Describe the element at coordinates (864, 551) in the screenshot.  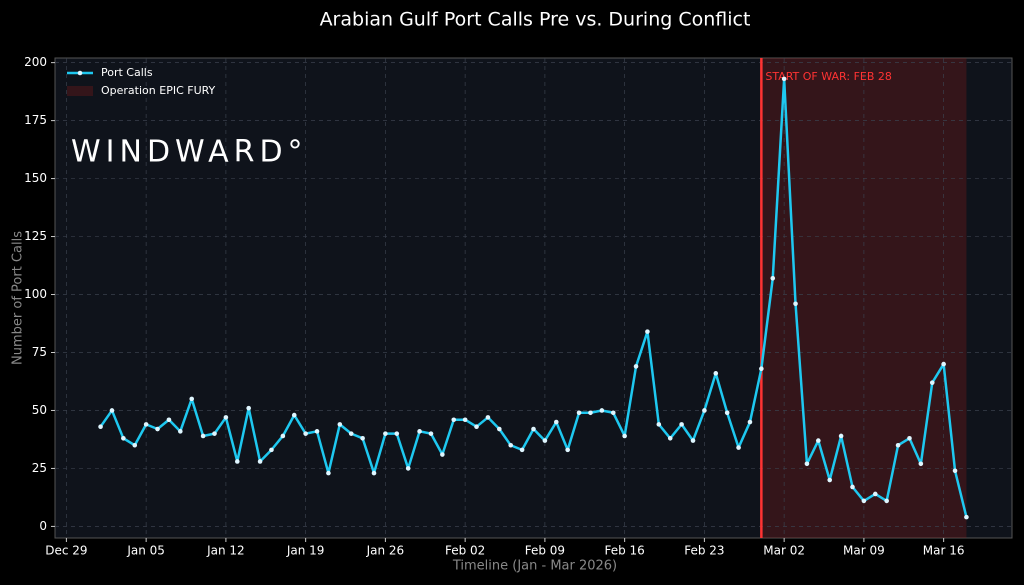
I see `x-tick-label: Mar 09` at that location.